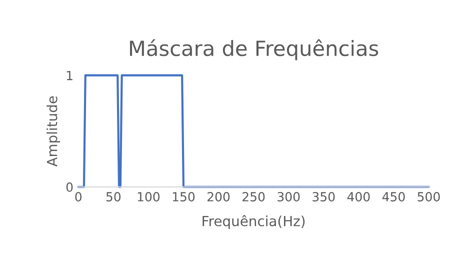 The width and height of the screenshot is (461, 279). Describe the element at coordinates (289, 197) in the screenshot. I see `x-tick-label: 300` at that location.